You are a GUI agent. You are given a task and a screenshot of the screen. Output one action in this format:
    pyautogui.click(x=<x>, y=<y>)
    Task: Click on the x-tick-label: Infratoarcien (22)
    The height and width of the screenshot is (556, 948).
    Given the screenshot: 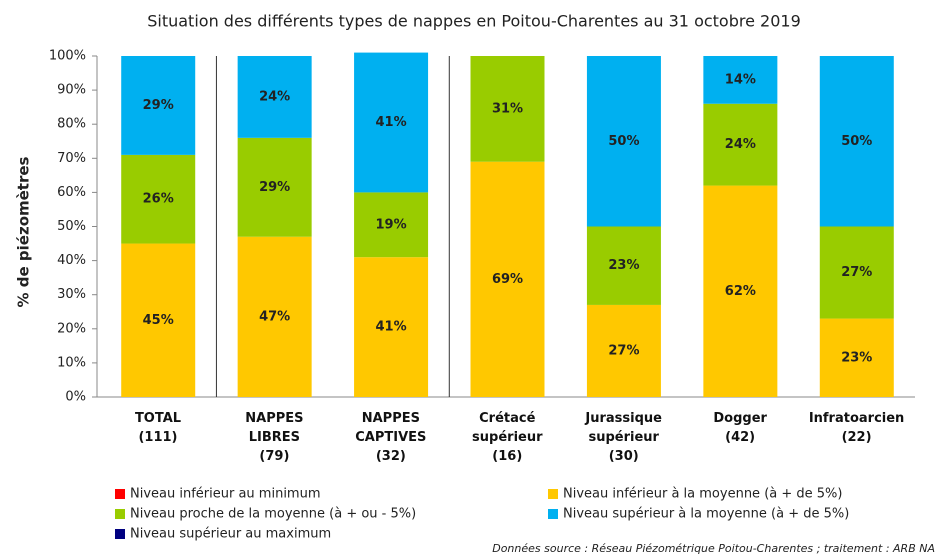 What is the action you would take?
    pyautogui.click(x=856, y=428)
    